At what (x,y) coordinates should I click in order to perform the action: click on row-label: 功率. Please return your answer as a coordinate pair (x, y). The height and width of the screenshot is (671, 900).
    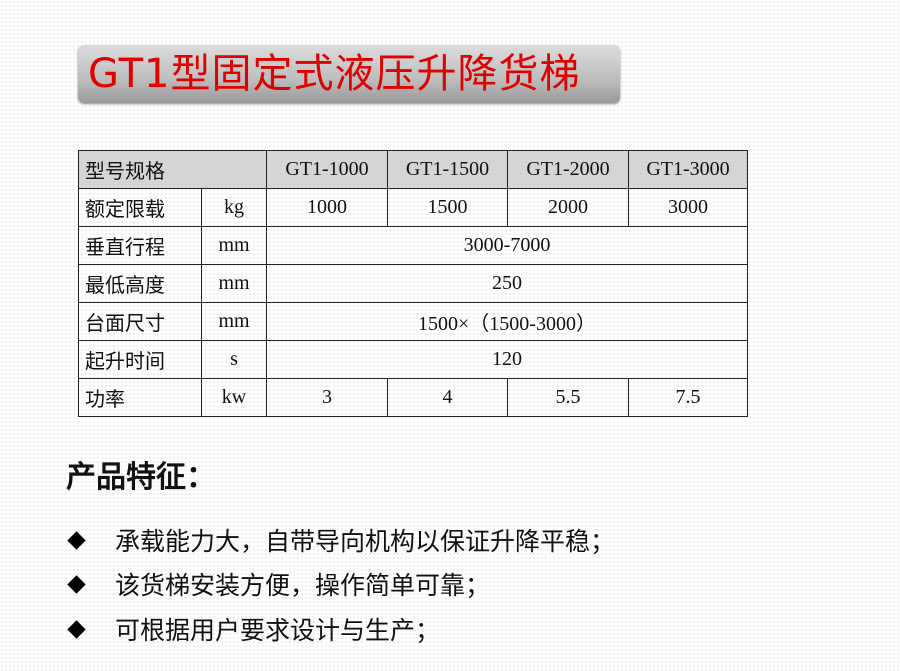
    Looking at the image, I should click on (140, 397).